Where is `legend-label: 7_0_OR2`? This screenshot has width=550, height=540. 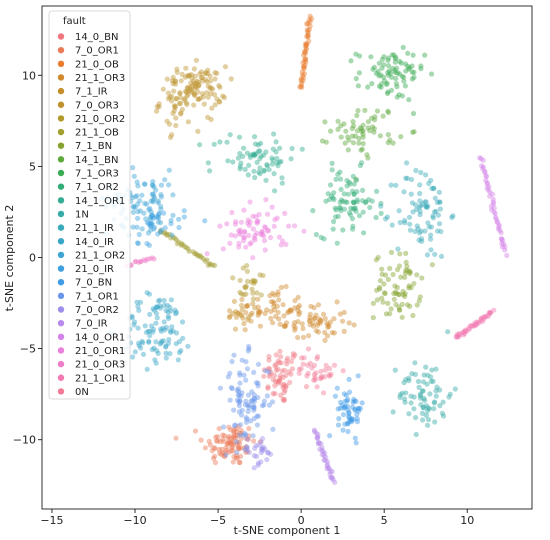
legend-label: 7_0_OR2 is located at coordinates (97, 310).